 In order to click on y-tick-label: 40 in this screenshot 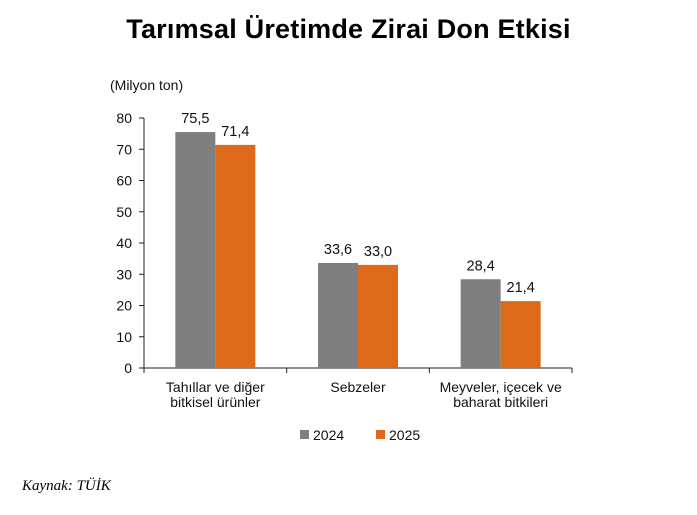, I will do `click(124, 243)`.